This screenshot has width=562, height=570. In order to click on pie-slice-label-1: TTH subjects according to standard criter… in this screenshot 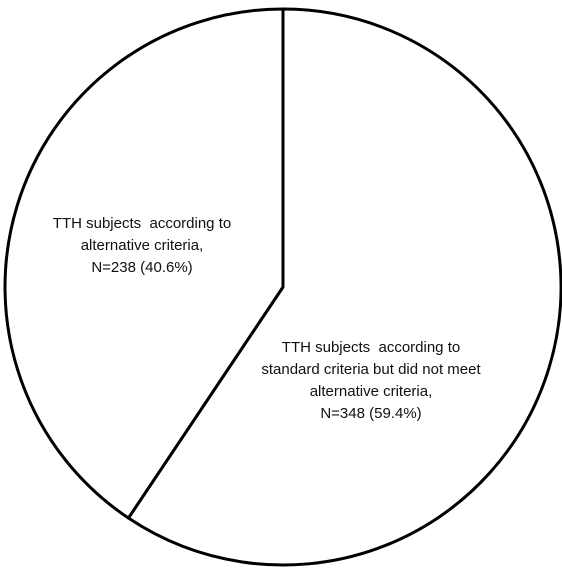, I will do `click(371, 380)`.